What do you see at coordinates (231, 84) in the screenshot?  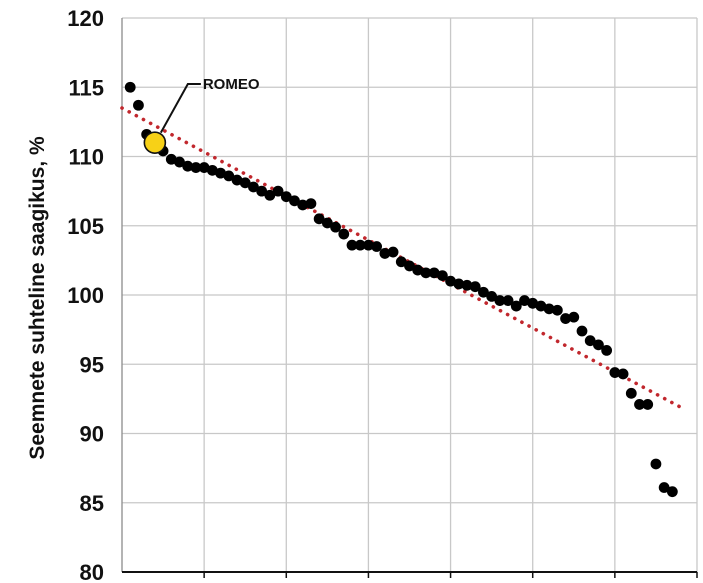 I see `highlight-label: ROMEO` at bounding box center [231, 84].